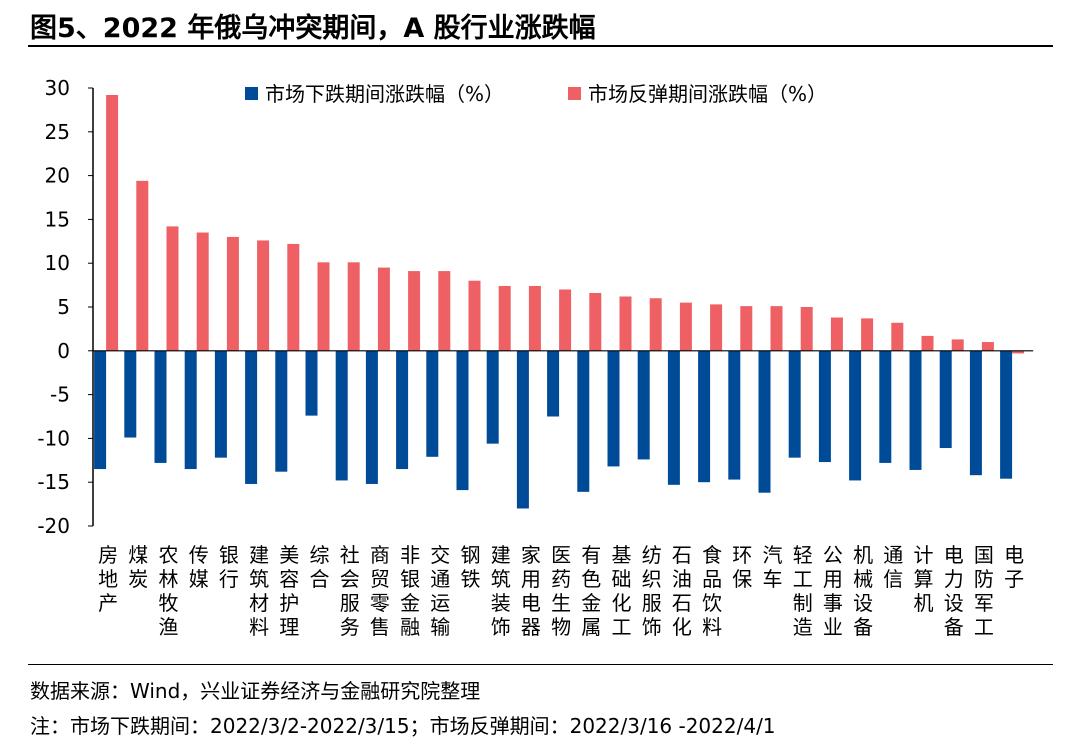 Image resolution: width=1080 pixels, height=743 pixels. What do you see at coordinates (53, 526) in the screenshot?
I see `y-tick-label: -20` at bounding box center [53, 526].